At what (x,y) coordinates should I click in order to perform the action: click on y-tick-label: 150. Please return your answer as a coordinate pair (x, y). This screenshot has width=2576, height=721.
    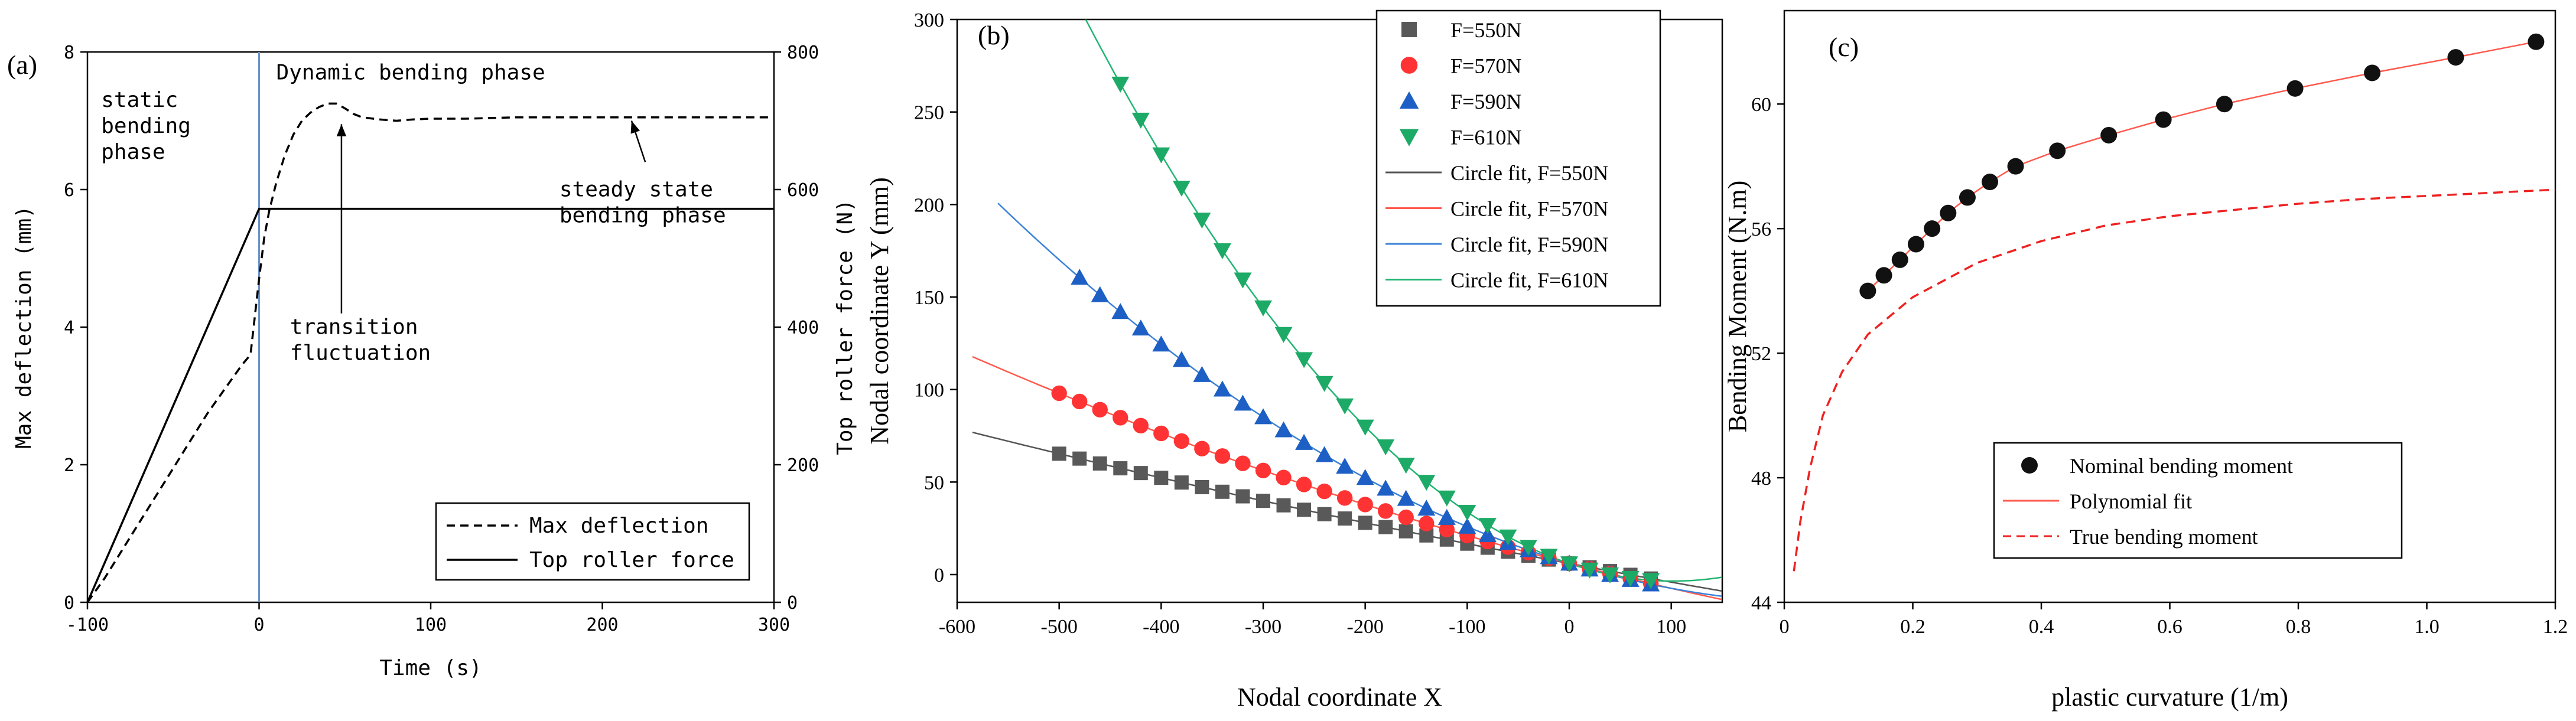
    Looking at the image, I should click on (929, 298).